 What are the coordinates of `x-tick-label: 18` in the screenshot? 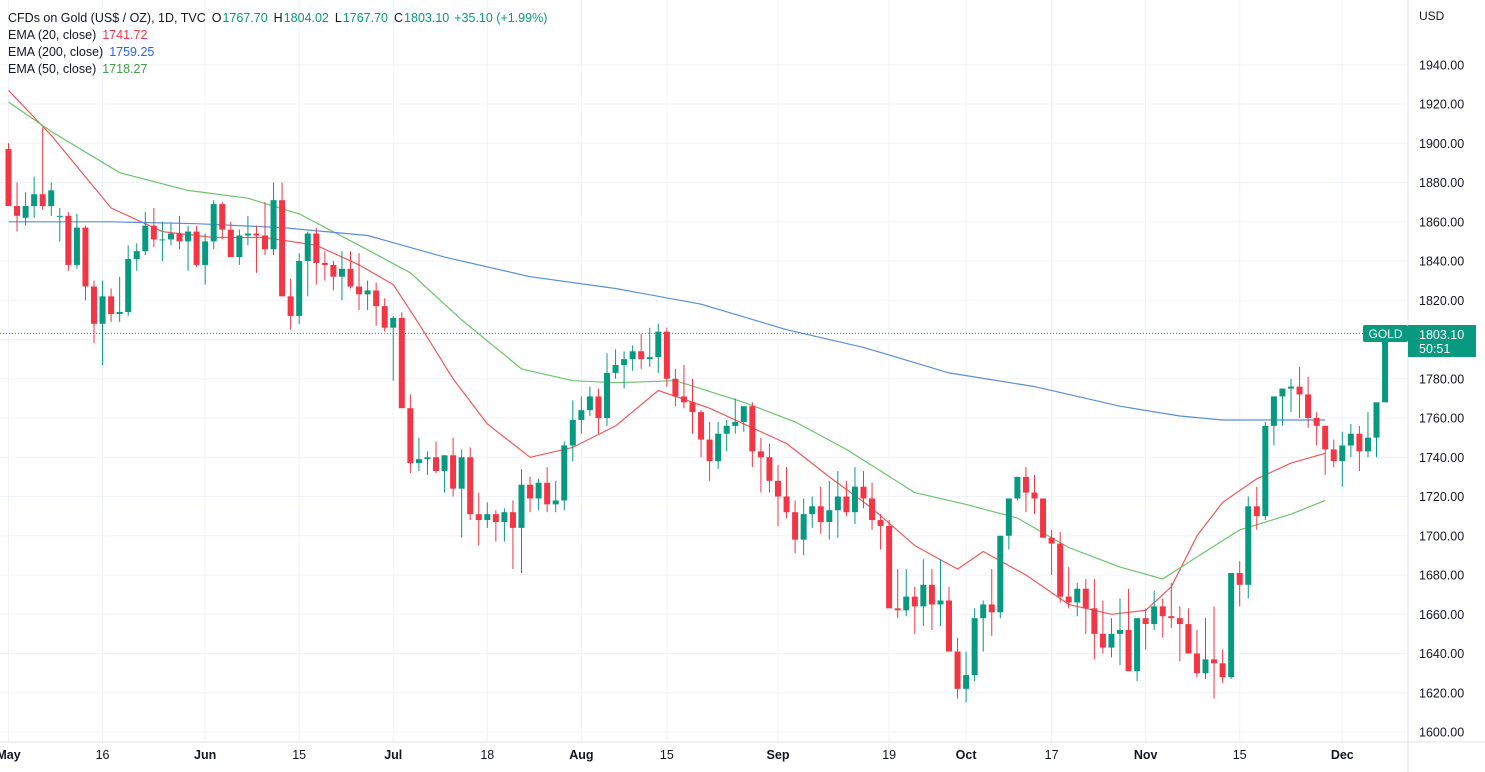 It's located at (487, 755).